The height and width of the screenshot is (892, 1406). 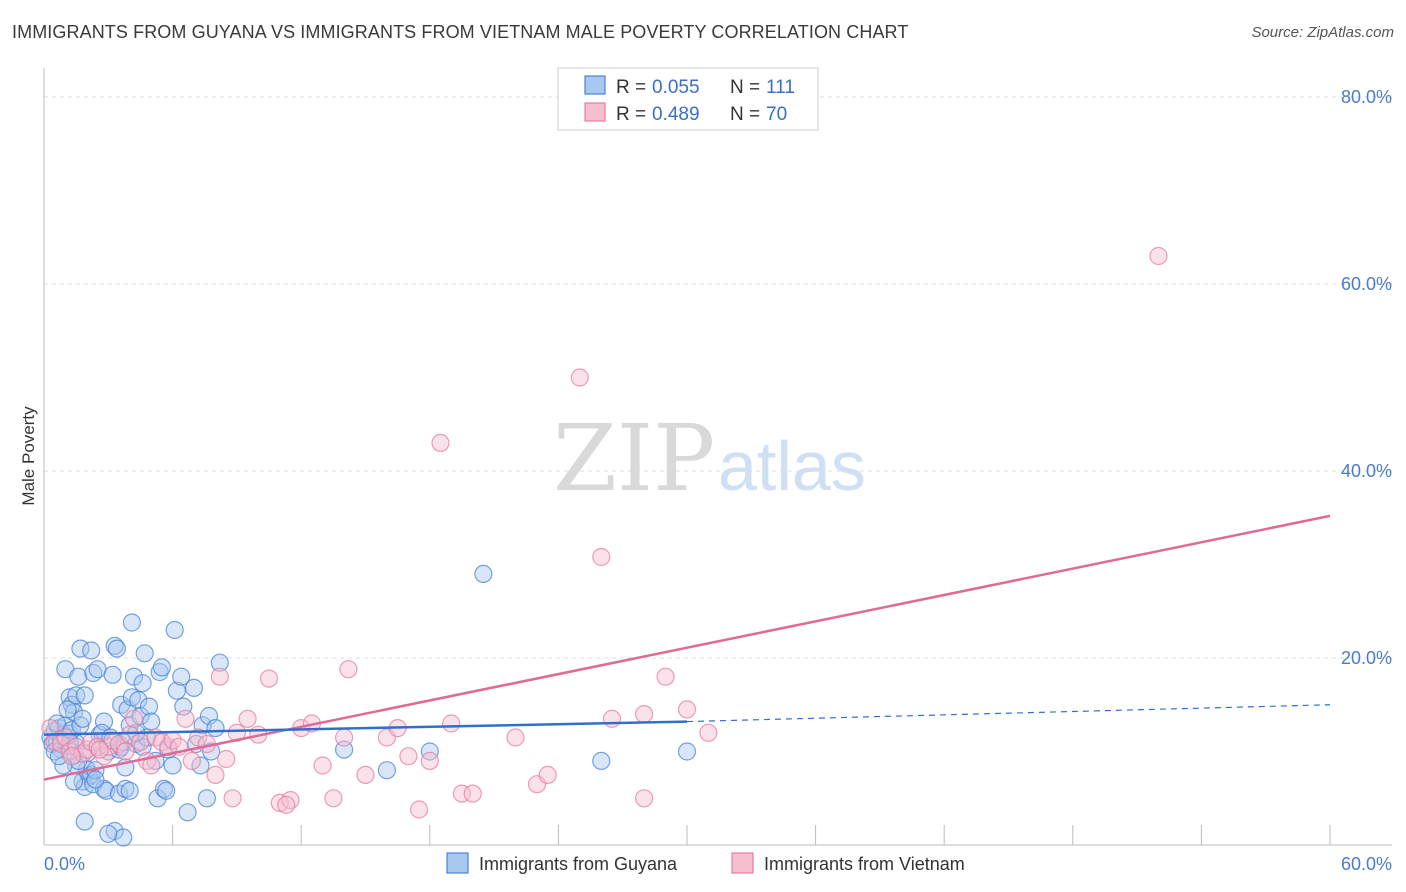 I want to click on legend-n-label-vietnam: N =, so click(x=745, y=114).